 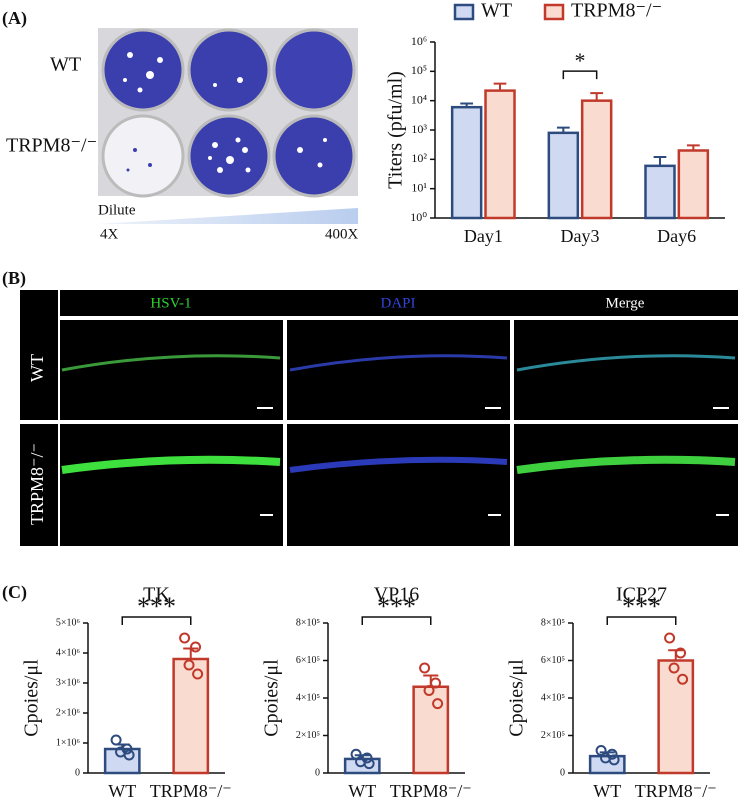 I want to click on panel-label: (A), so click(x=14, y=18).